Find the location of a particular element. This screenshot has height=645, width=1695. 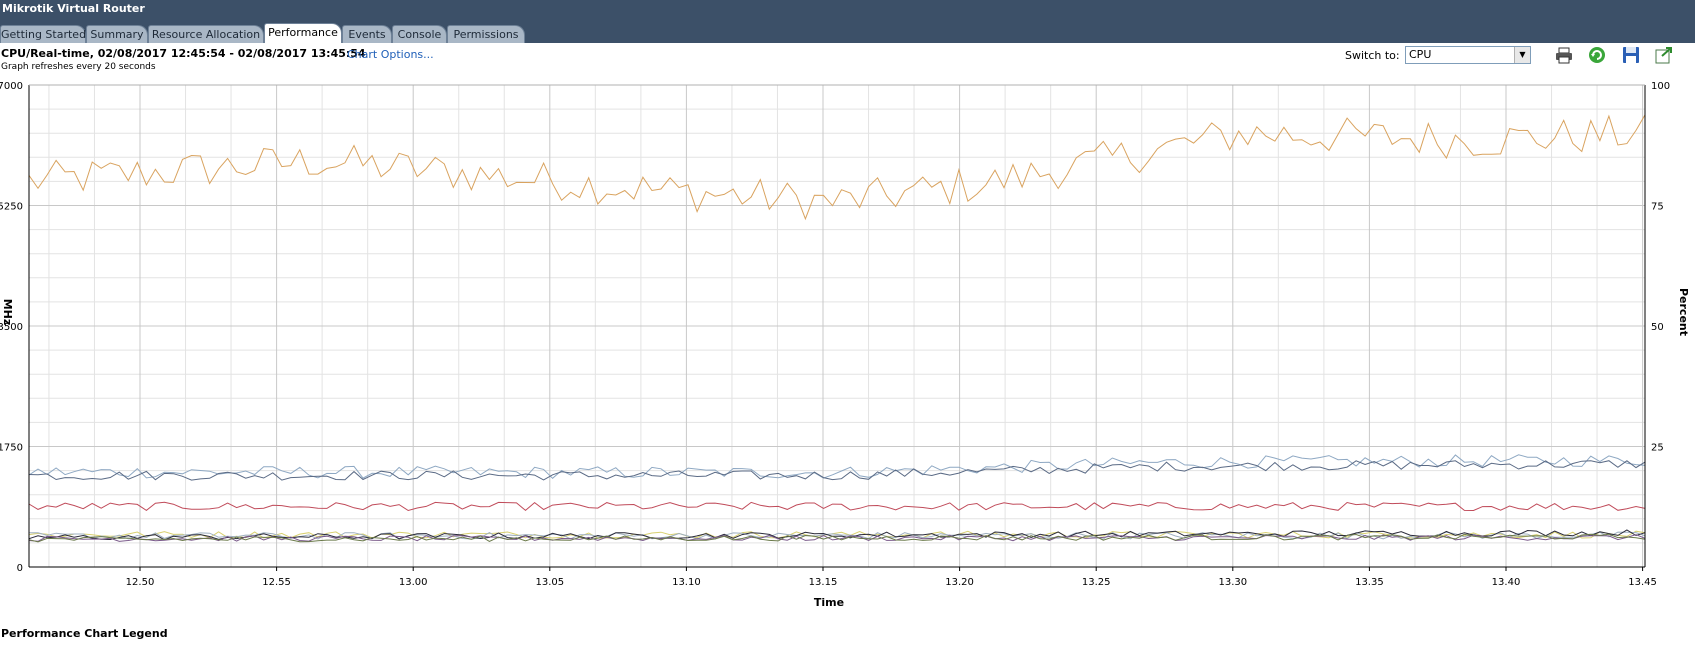

export-icon is located at coordinates (1664, 55).